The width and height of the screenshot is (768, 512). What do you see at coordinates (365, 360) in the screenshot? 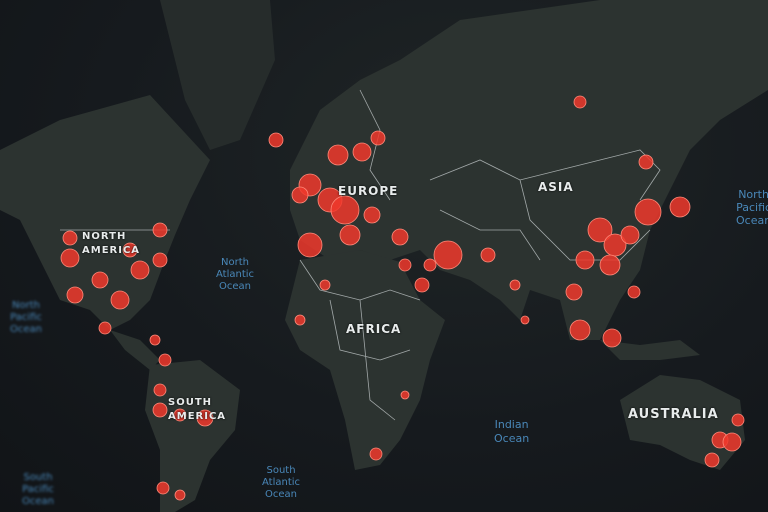
I see `africa-land` at bounding box center [365, 360].